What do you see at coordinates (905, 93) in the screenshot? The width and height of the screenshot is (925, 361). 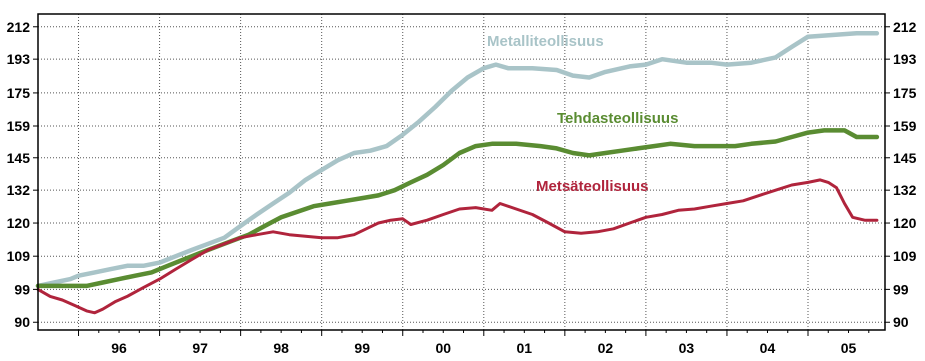 I see `y-tick-label-right: 175` at bounding box center [905, 93].